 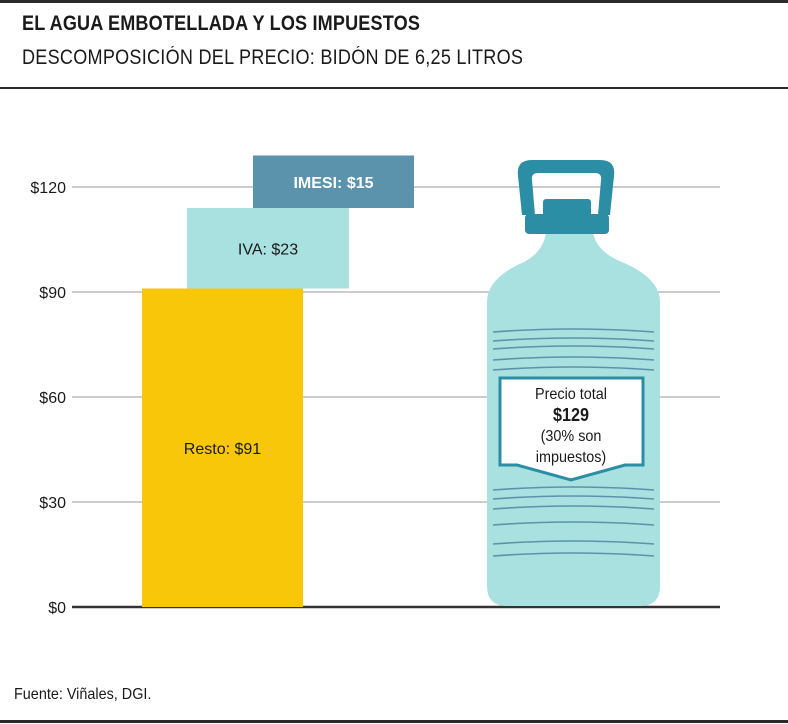 What do you see at coordinates (83, 694) in the screenshot?
I see `source-note: Fuente: Viñales, DGI.` at bounding box center [83, 694].